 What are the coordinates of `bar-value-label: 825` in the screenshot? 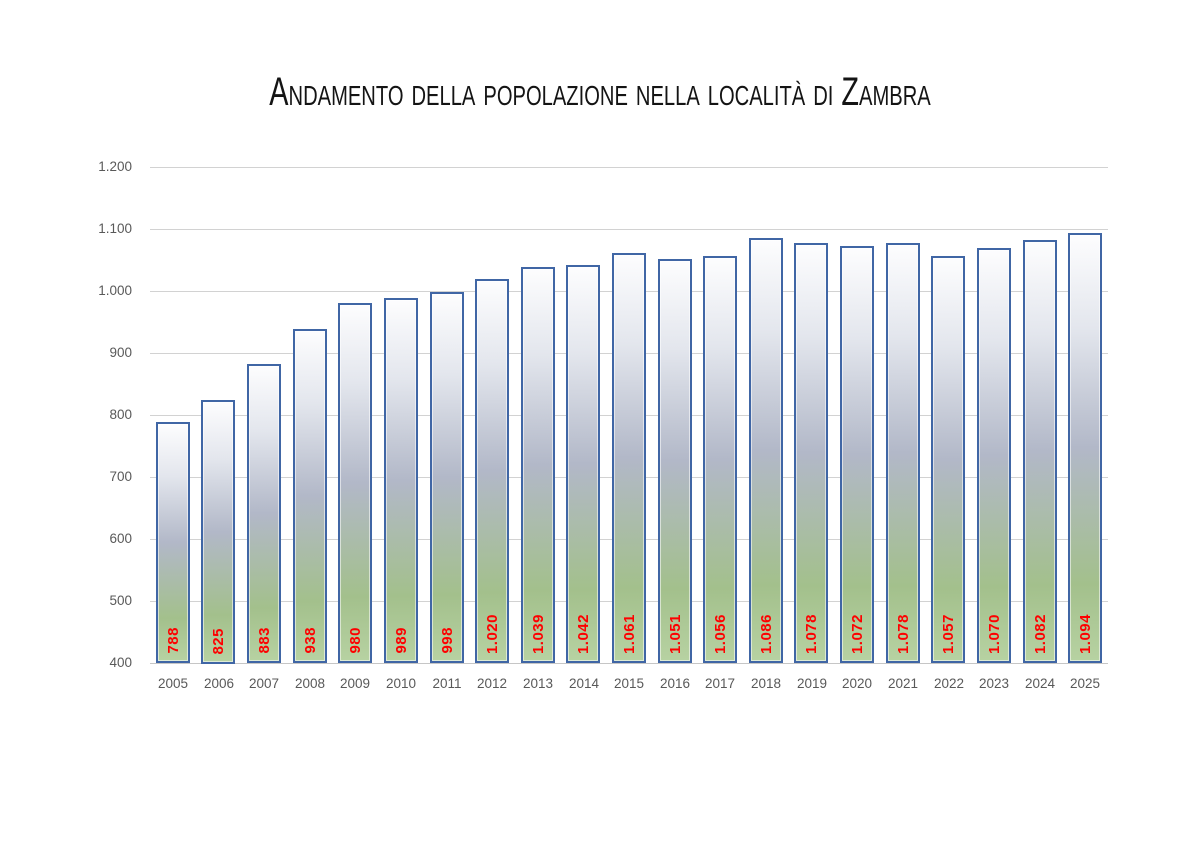 It's located at (218, 641).